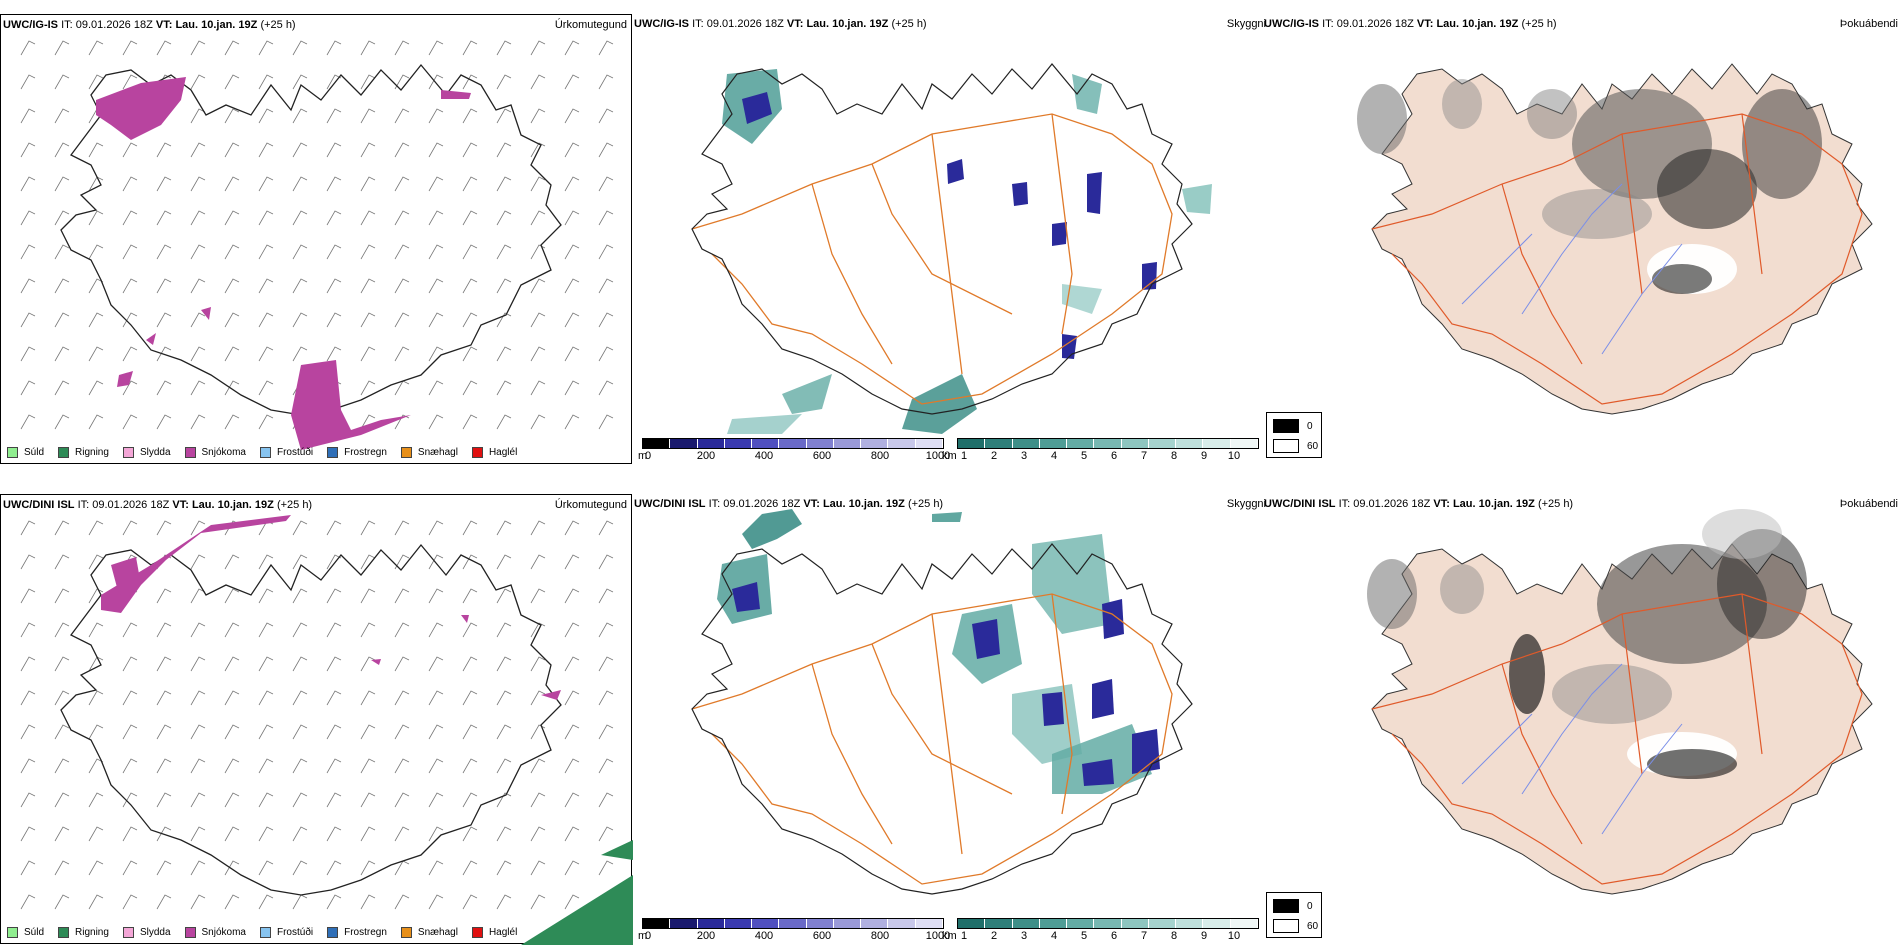 This screenshot has width=1900, height=950. Describe the element at coordinates (1297, 906) in the screenshot. I see `fog-legend-row: 0` at that location.